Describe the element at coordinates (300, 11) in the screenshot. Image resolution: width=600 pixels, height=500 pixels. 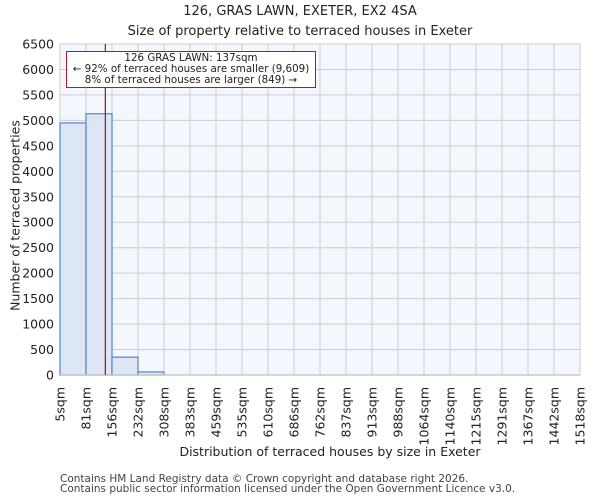
I see `chart-title: 126, GRAS LAWN, EXETER, EX2 4SA` at that location.